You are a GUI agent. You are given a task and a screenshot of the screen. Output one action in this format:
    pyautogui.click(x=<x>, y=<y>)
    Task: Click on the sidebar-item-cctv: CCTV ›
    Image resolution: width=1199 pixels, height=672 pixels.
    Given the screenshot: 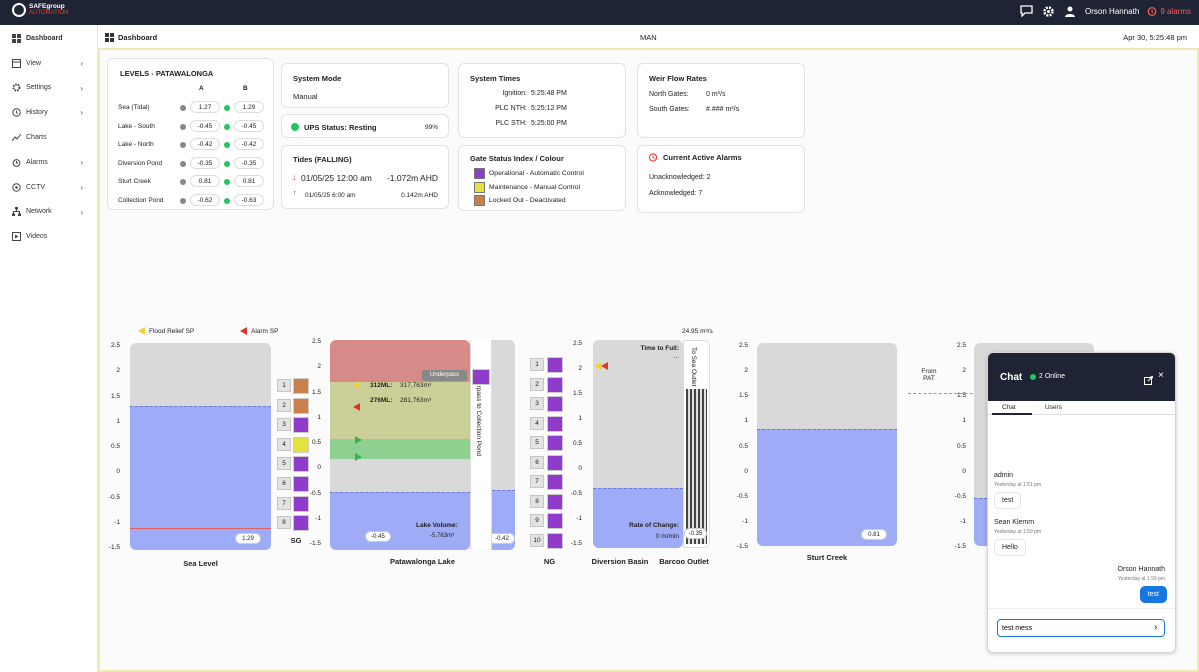 What is the action you would take?
    pyautogui.click(x=48, y=187)
    